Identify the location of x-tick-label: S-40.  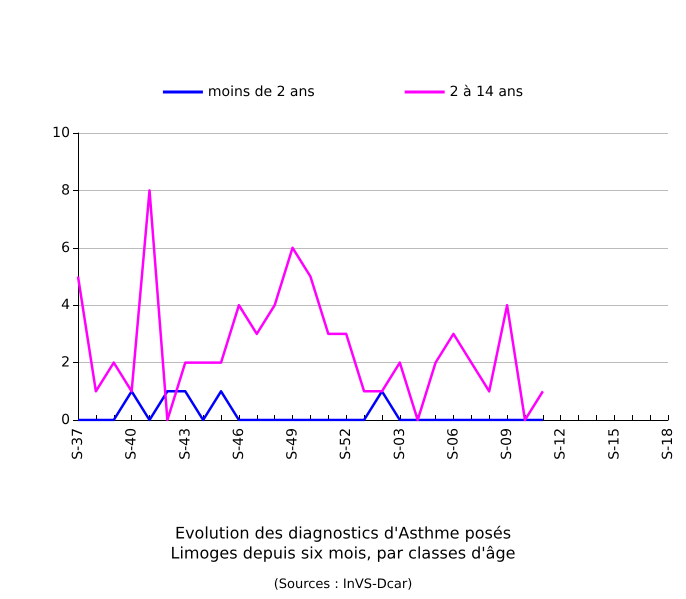
(132, 444).